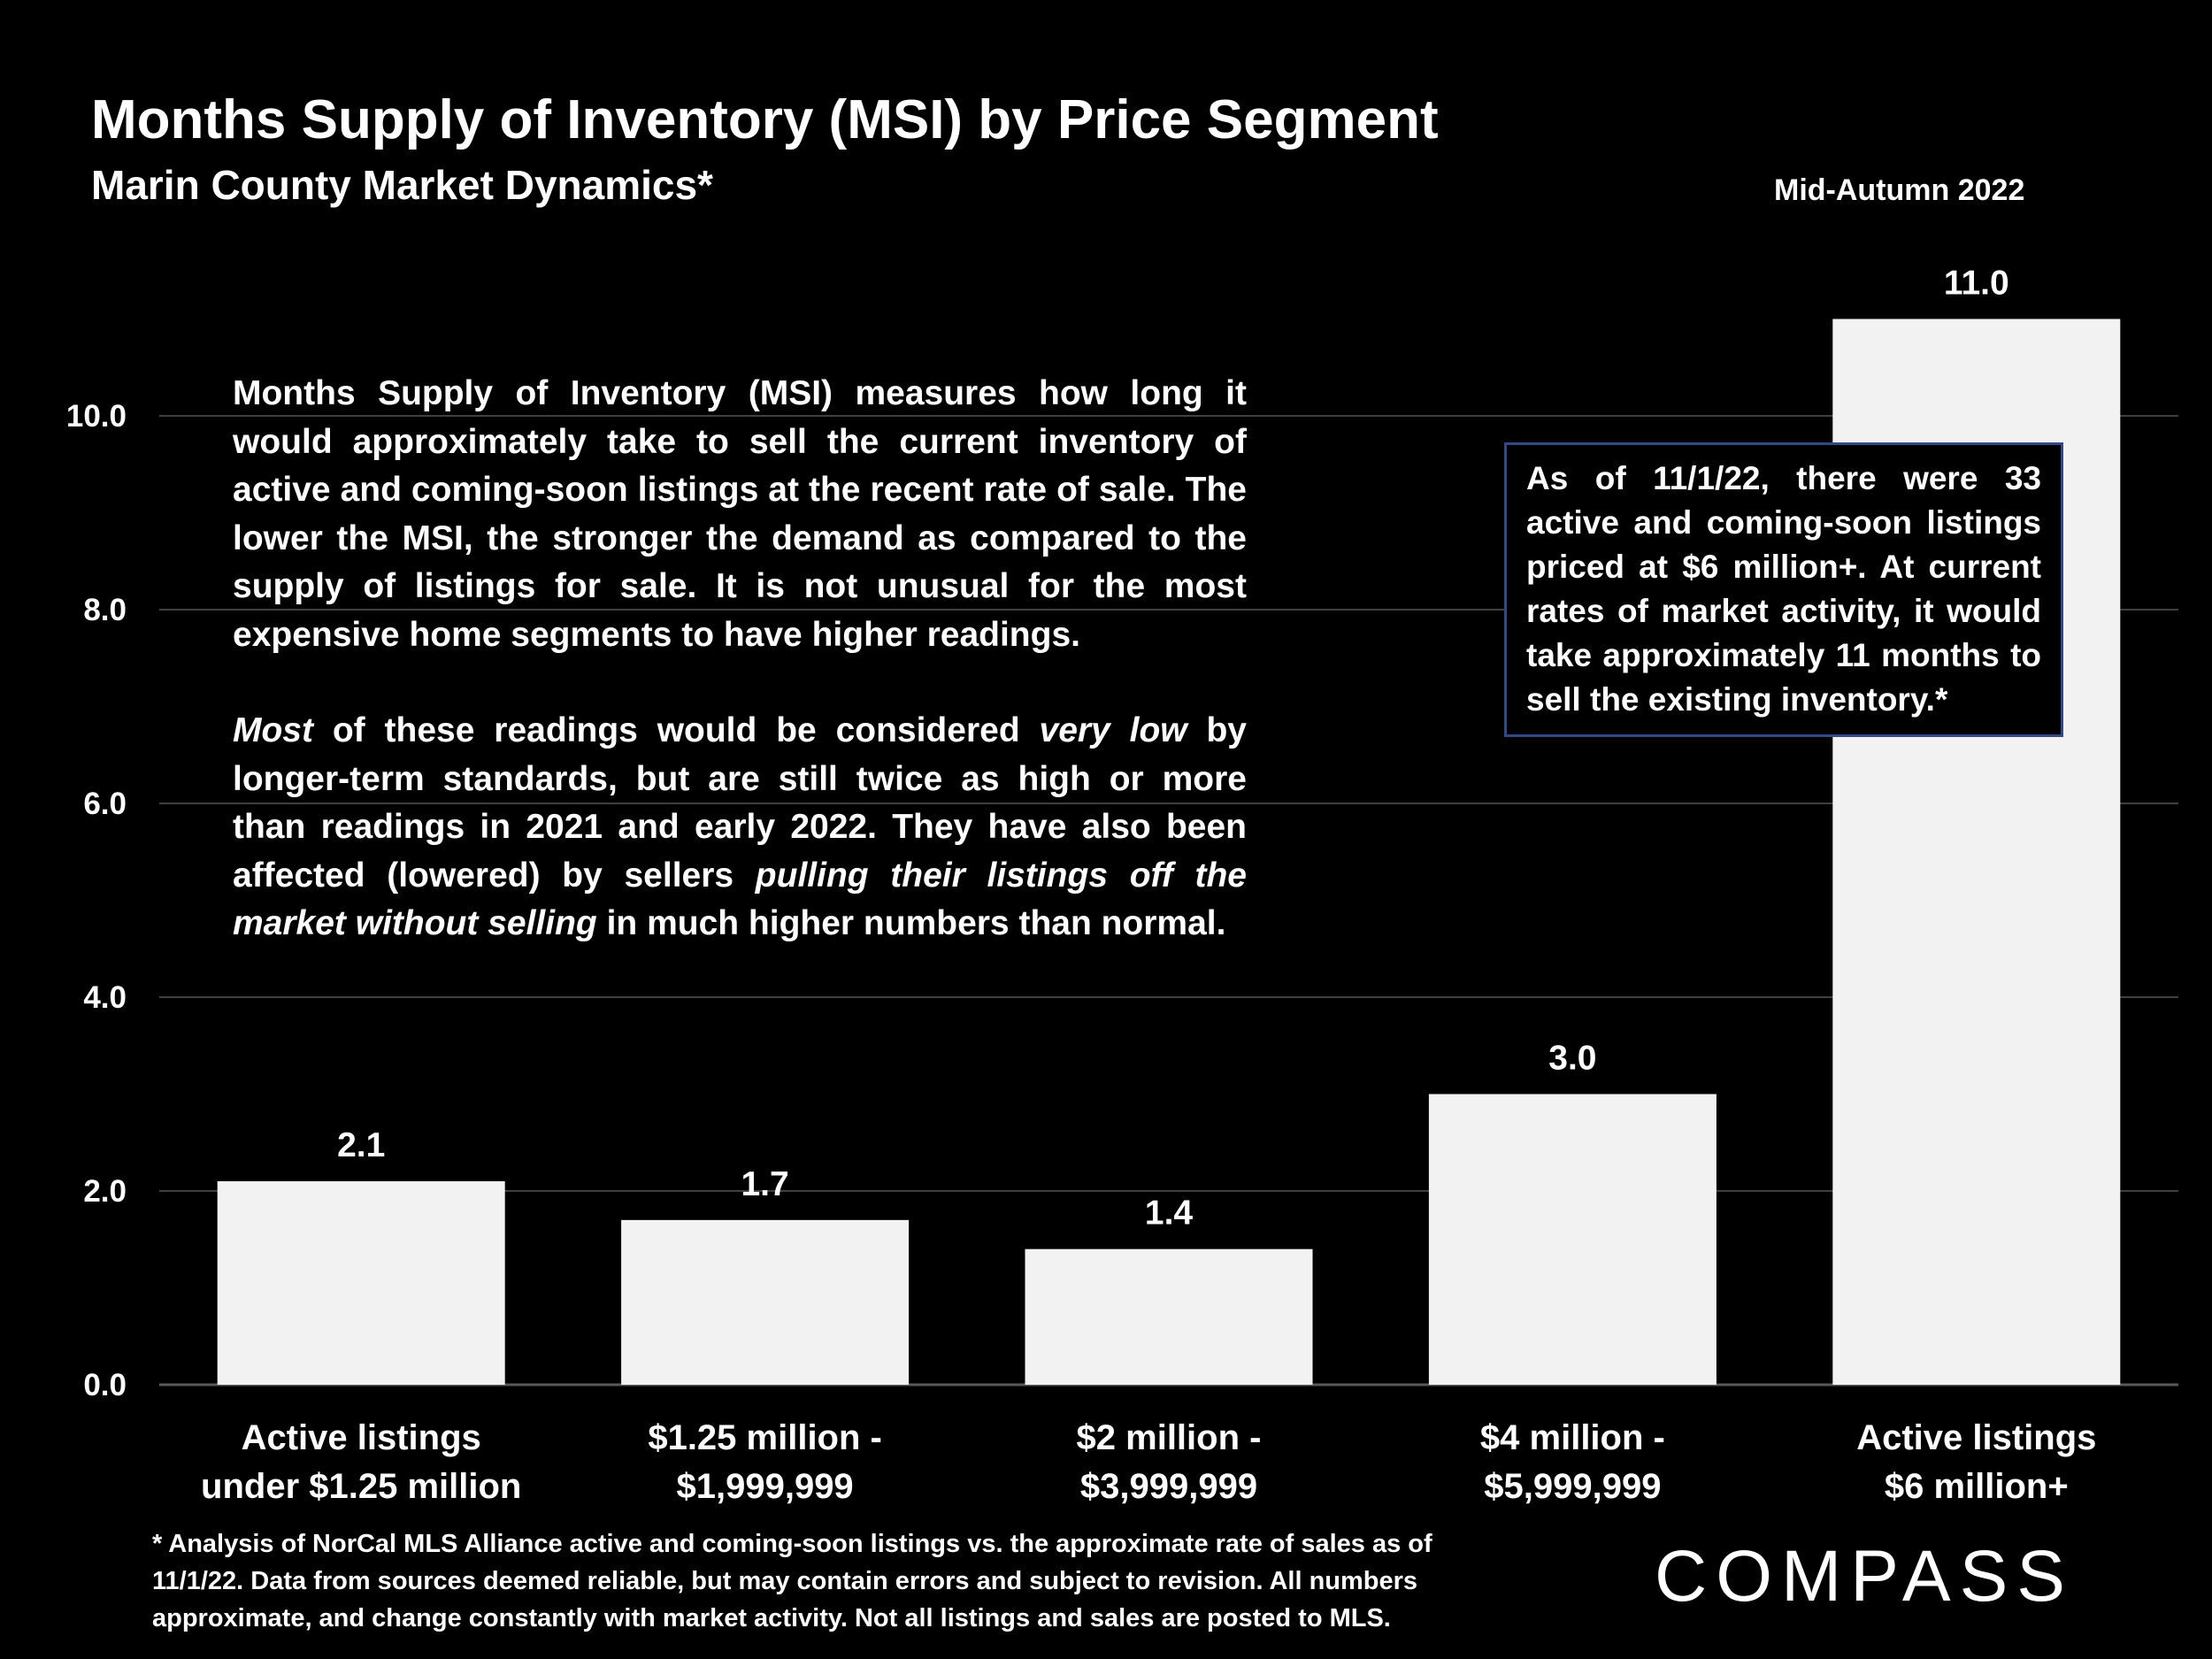  Describe the element at coordinates (273, 730) in the screenshot. I see `emphasis-most: Most` at that location.